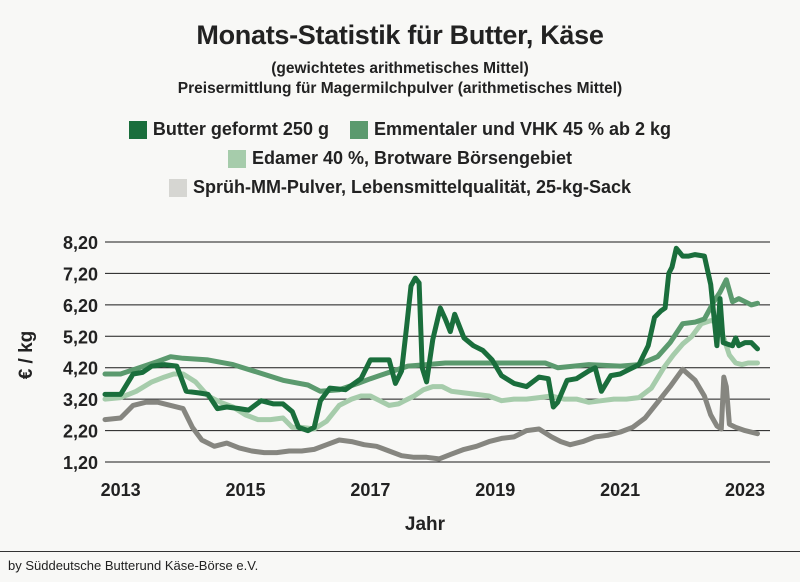  I want to click on x-axis-label: Jahr, so click(425, 524).